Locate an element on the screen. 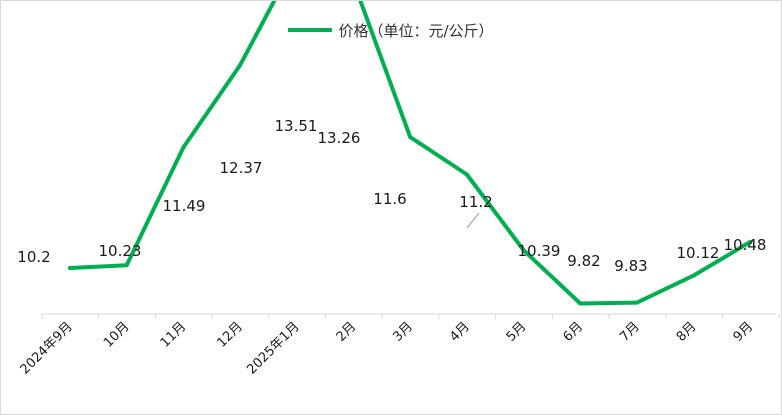 This screenshot has height=415, width=782. legend-line-swatch is located at coordinates (310, 30).